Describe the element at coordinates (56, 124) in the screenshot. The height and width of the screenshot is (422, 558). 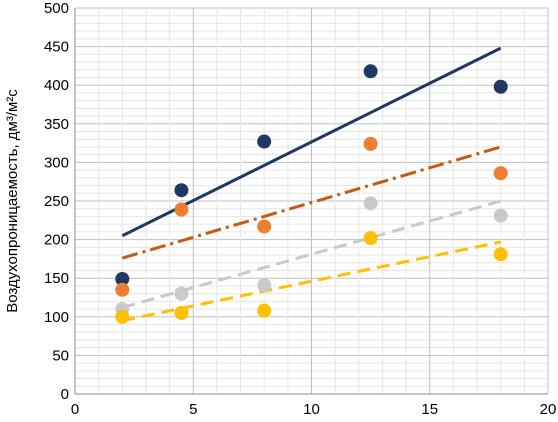
I see `y-tick-label: 350` at that location.